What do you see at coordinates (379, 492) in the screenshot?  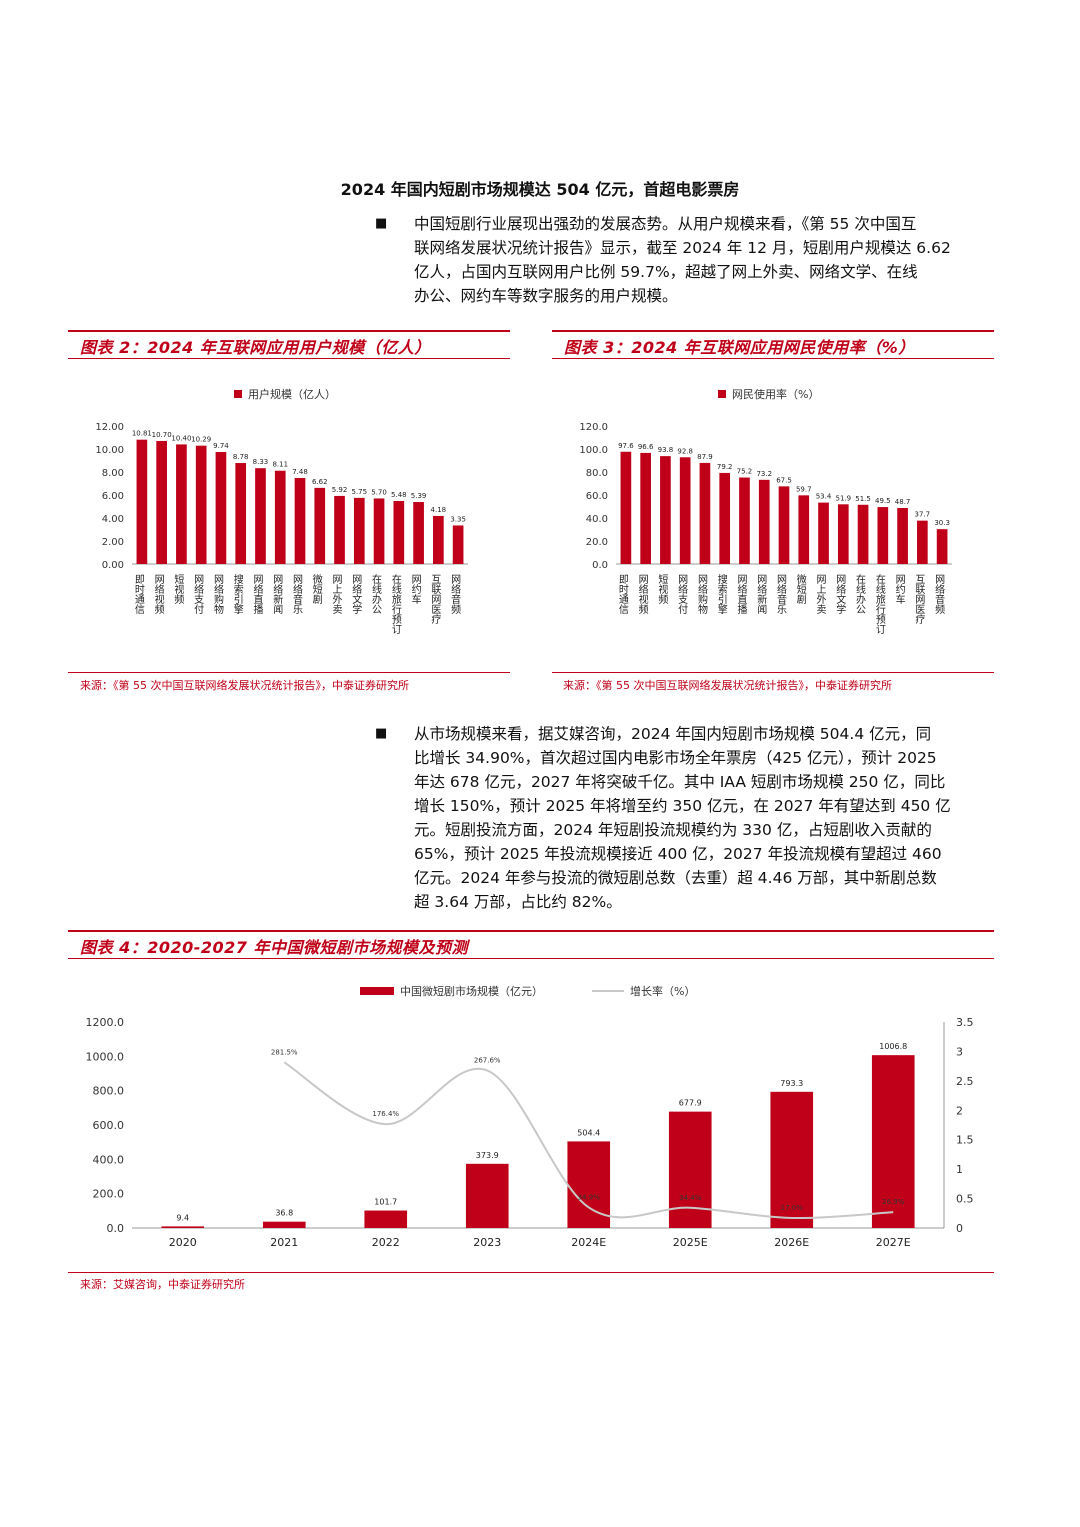 I see `data-label: 5.70` at bounding box center [379, 492].